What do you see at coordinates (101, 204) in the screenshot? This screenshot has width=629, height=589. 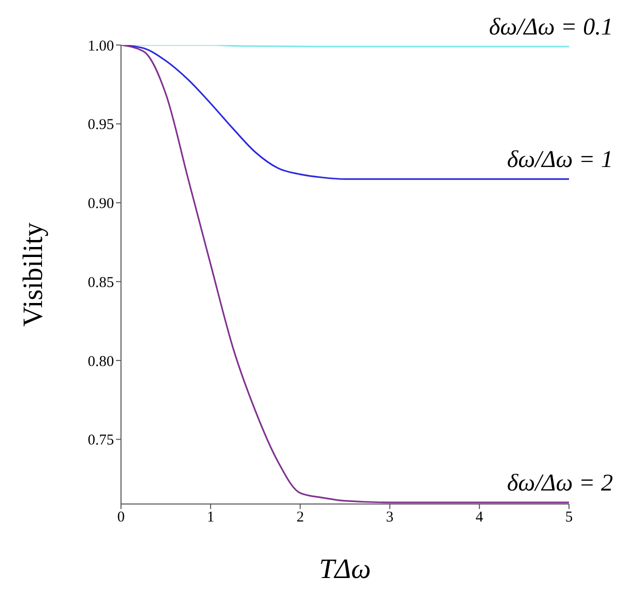 I see `y-tick-label: 0.90` at bounding box center [101, 204].